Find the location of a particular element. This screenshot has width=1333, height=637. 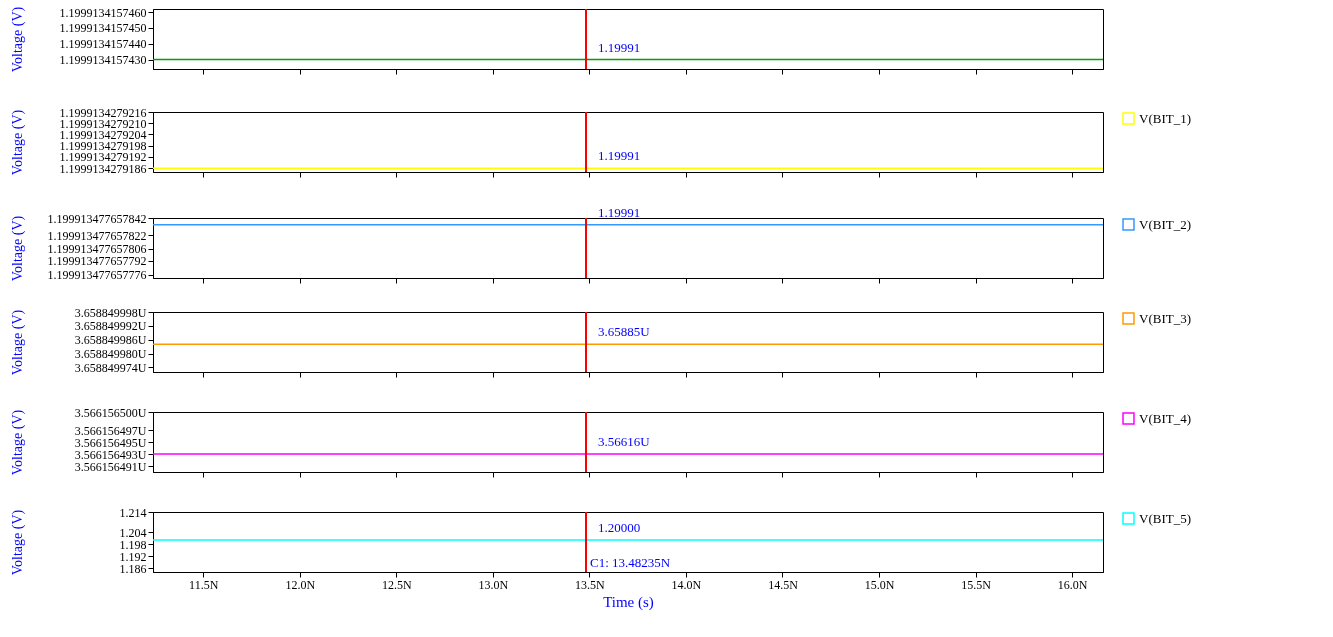

data-label: 1.20000 is located at coordinates (619, 527).